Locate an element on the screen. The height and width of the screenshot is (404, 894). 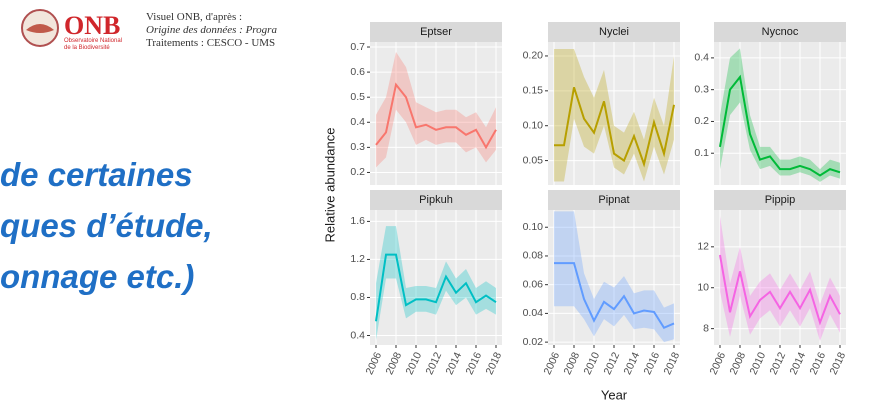
y-tick-label: 0.06 is located at coordinates (533, 284).